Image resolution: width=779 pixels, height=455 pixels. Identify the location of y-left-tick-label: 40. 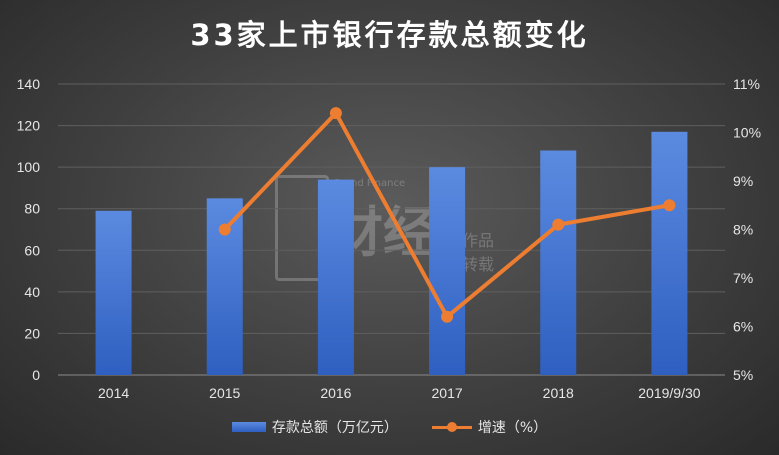
(32, 292).